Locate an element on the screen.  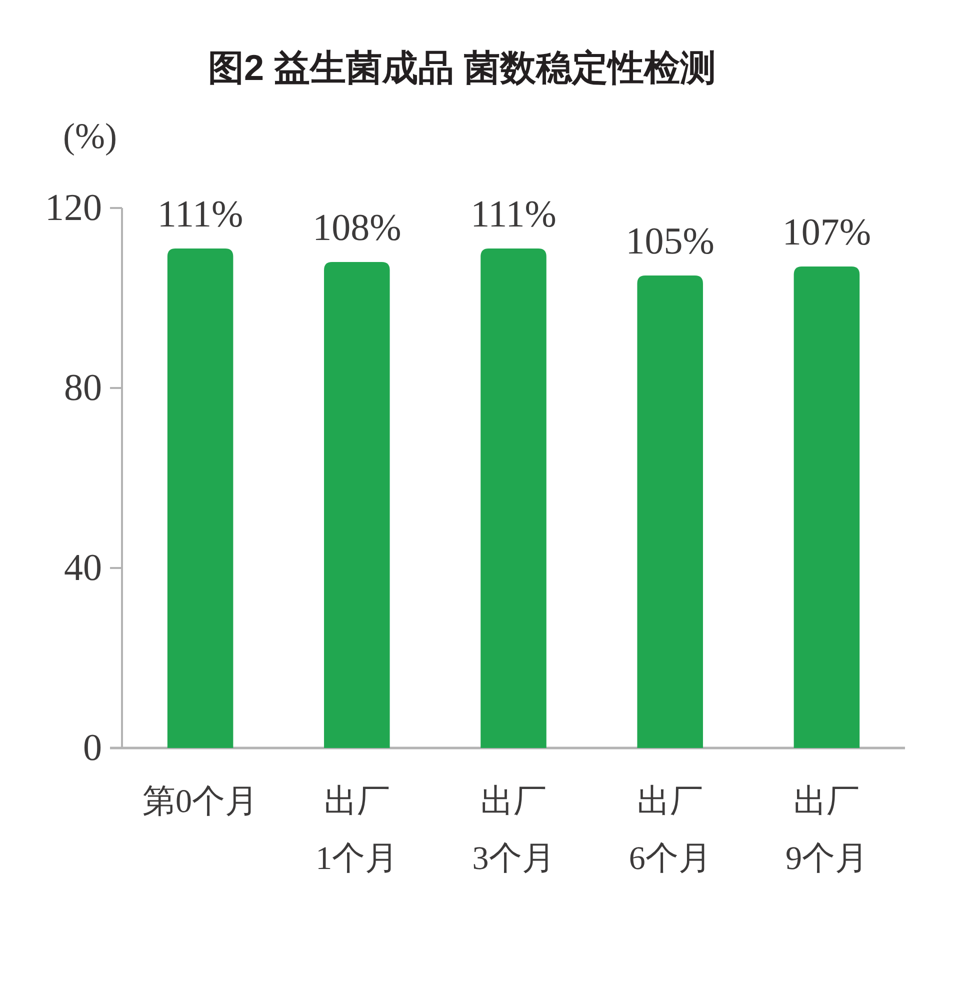
x-tick-label: 出厂 6个月 is located at coordinates (670, 830).